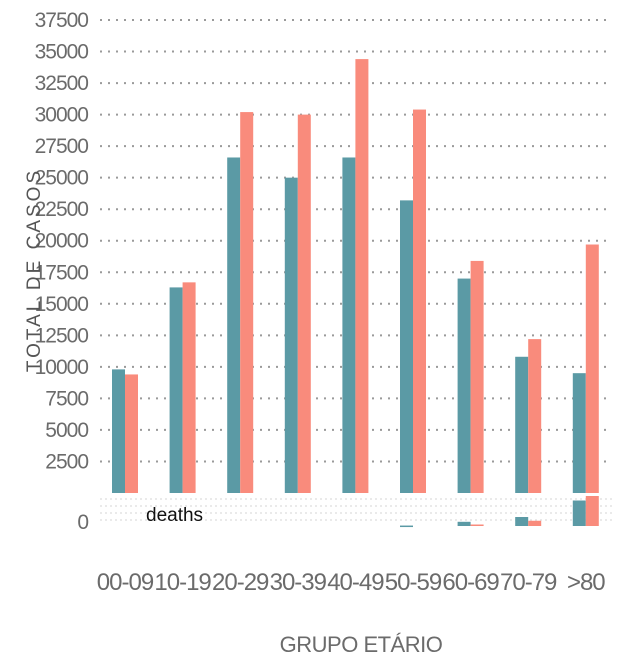  Describe the element at coordinates (66, 430) in the screenshot. I see `y-tick-label: 5000` at that location.